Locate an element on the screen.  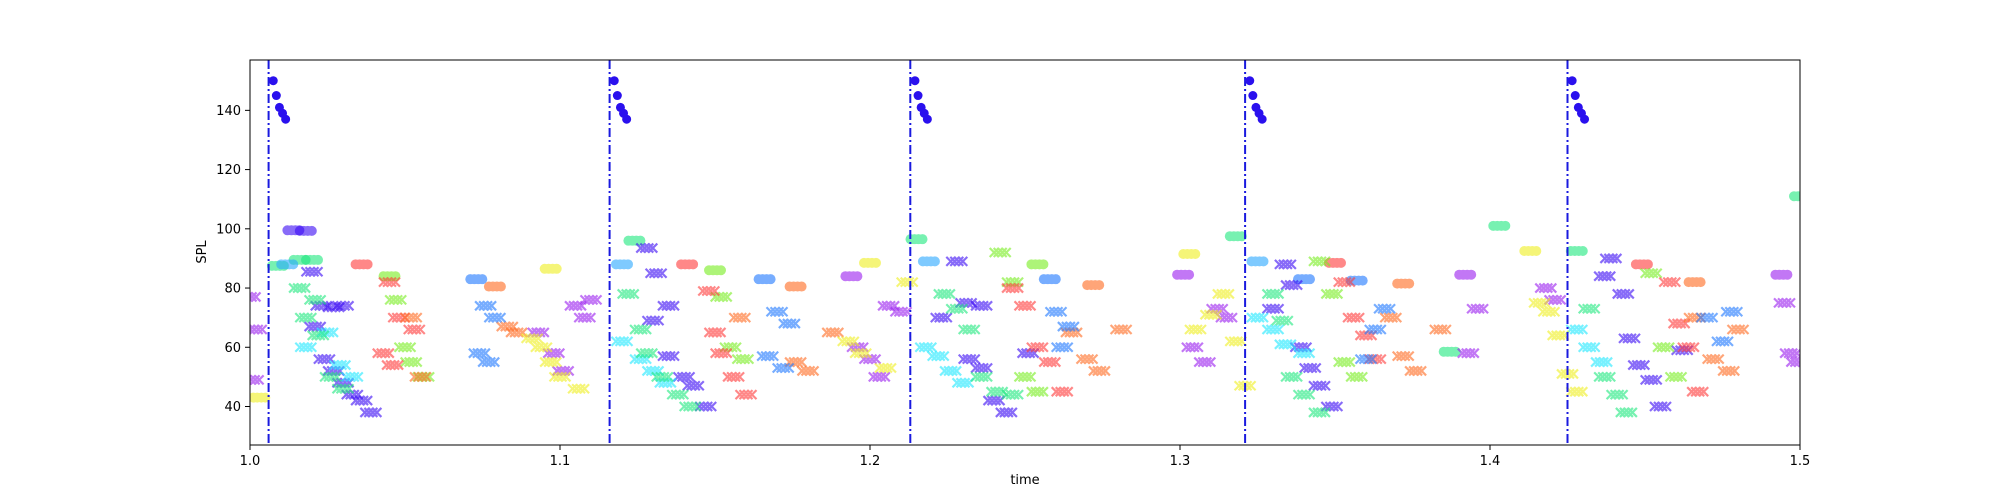
y-tick-label: 60 is located at coordinates (232, 348).